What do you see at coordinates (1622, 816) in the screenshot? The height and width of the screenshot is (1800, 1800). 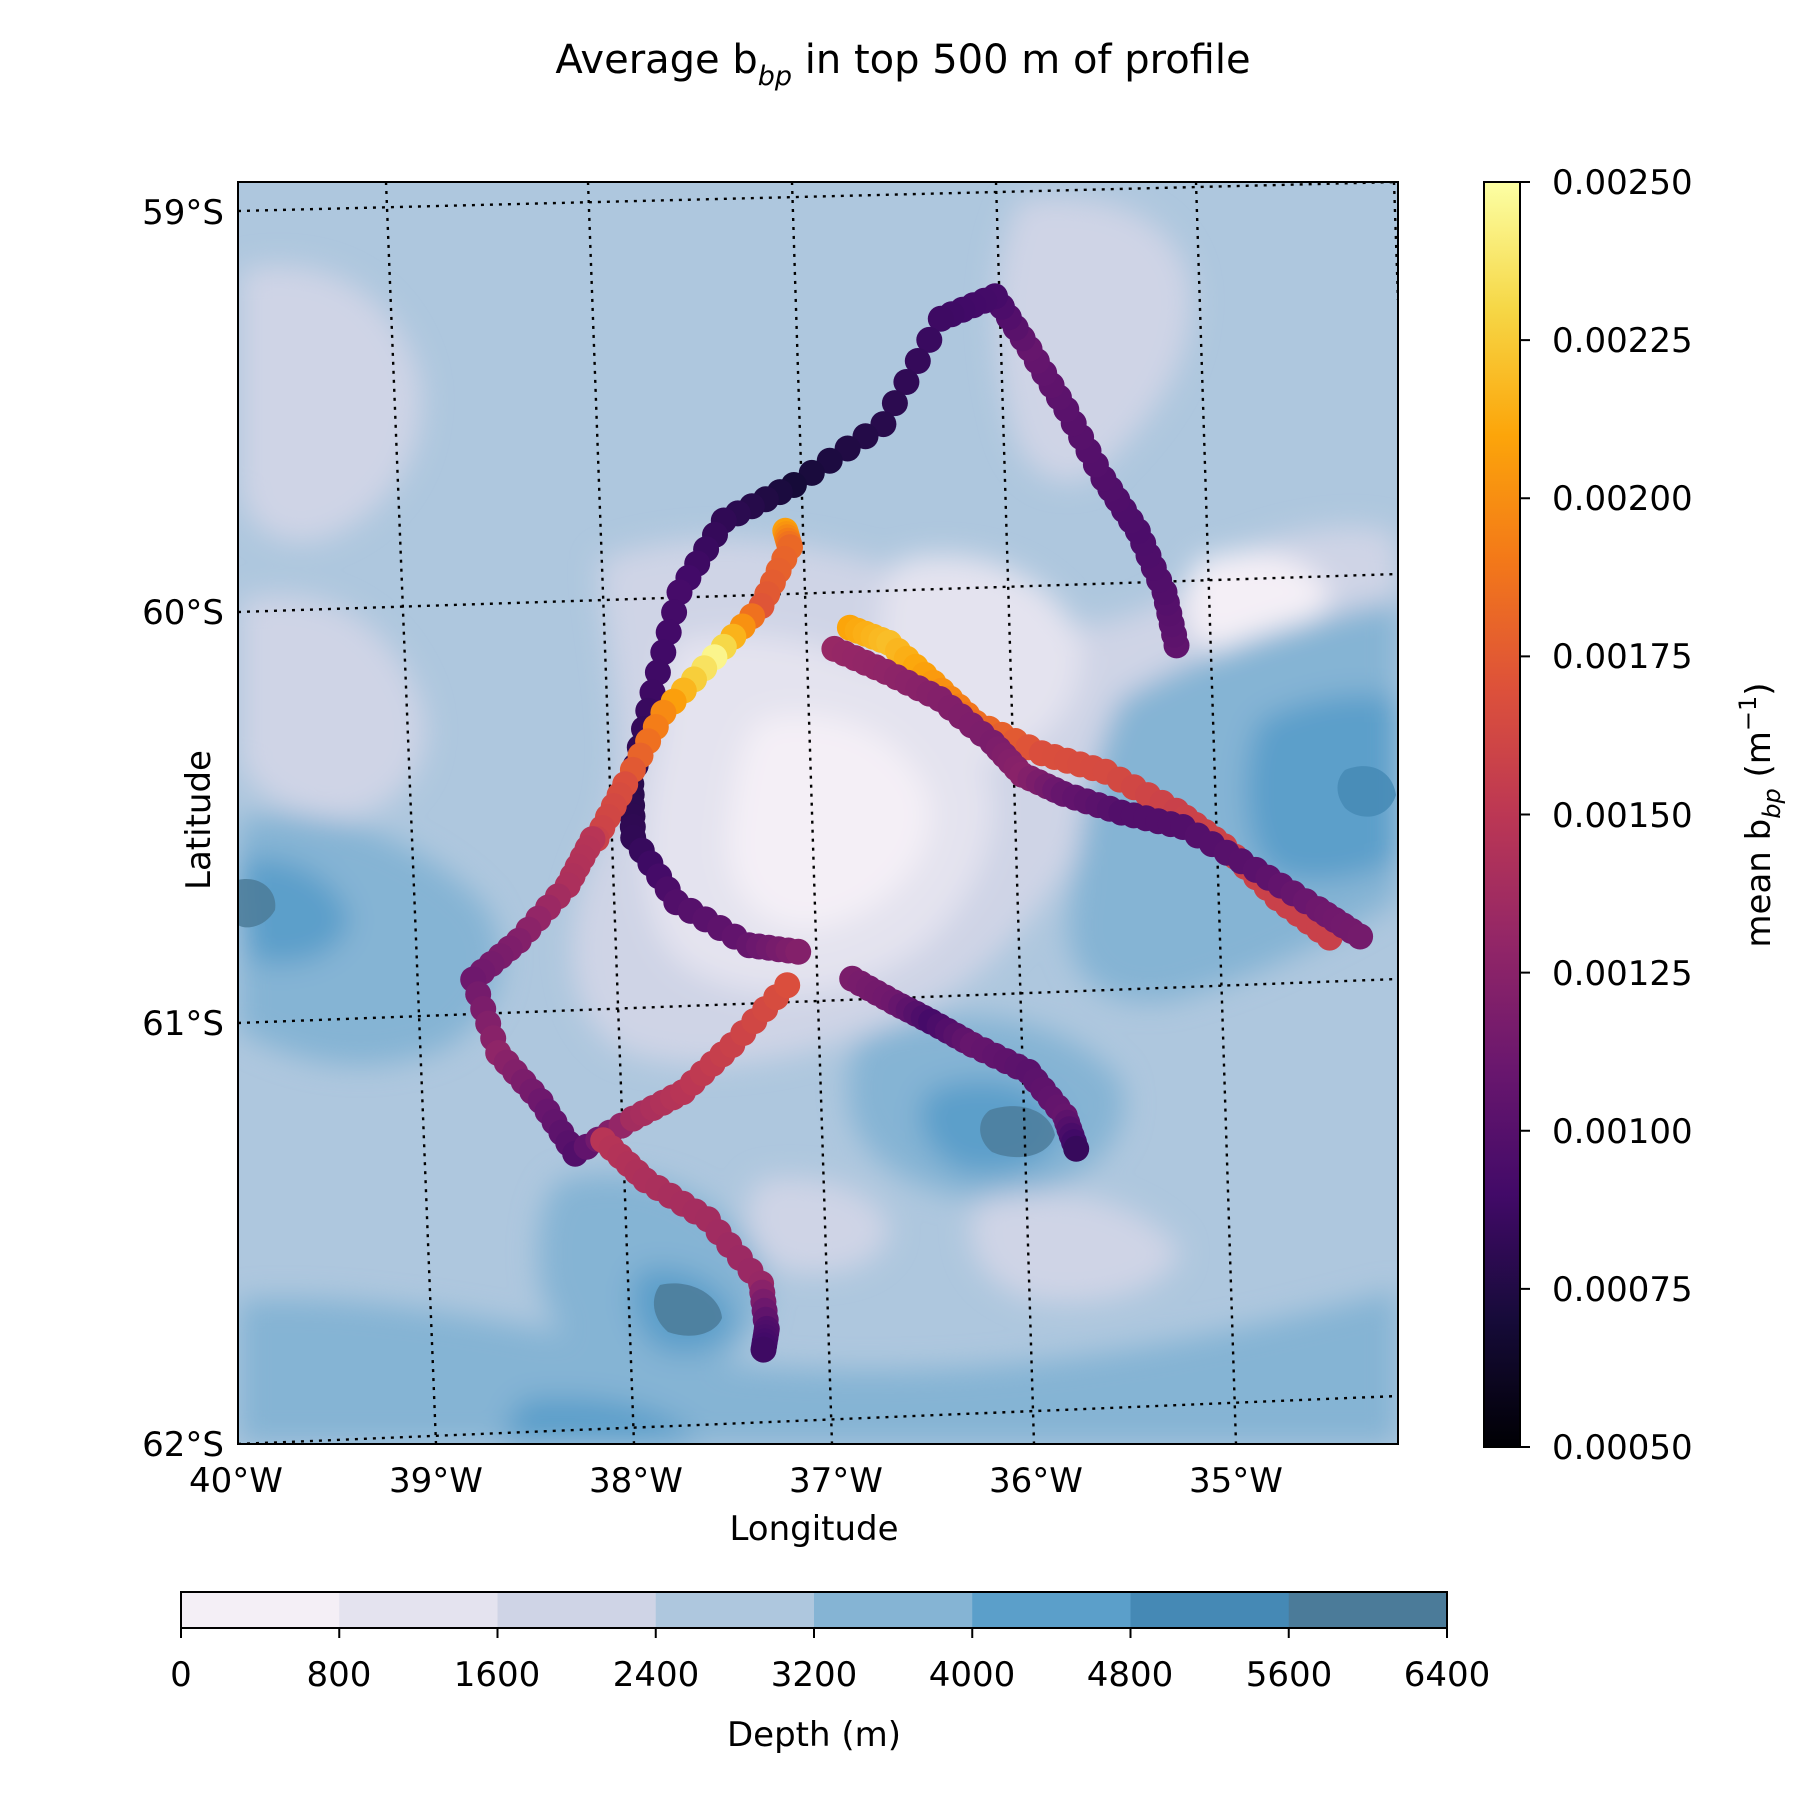 I see `bbp-tick-label: 0.00150` at bounding box center [1622, 816].